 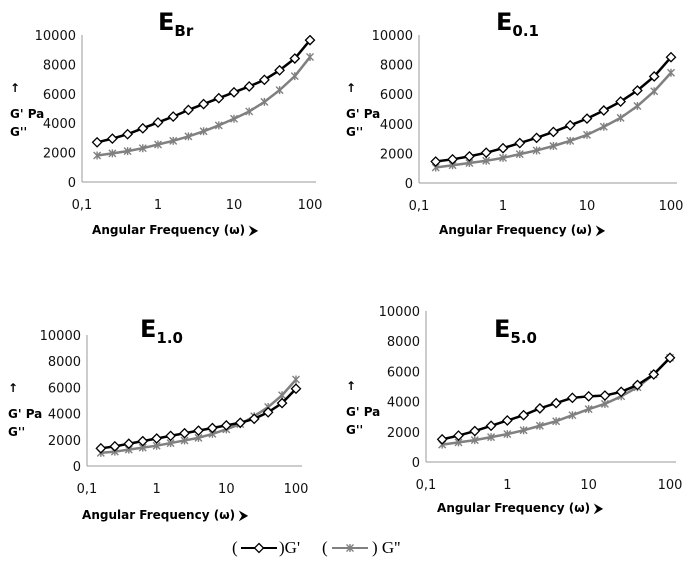 I want to click on chart-title-subscript: 1.0, so click(x=169, y=338).